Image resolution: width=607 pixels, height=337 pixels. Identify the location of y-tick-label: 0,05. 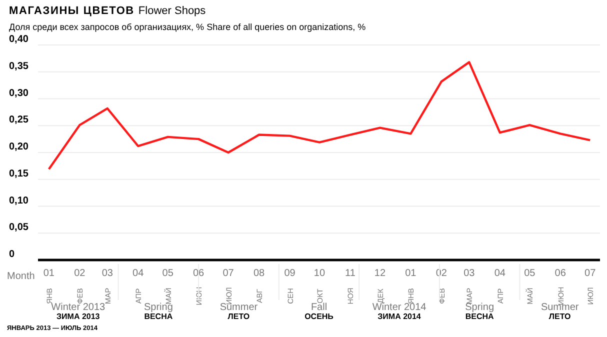
(19, 228).